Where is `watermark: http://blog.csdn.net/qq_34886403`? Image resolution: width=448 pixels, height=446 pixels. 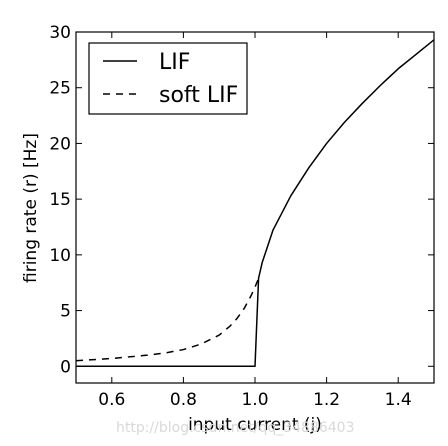 watermark: http://blog.csdn.net/qq_34886403 is located at coordinates (235, 428).